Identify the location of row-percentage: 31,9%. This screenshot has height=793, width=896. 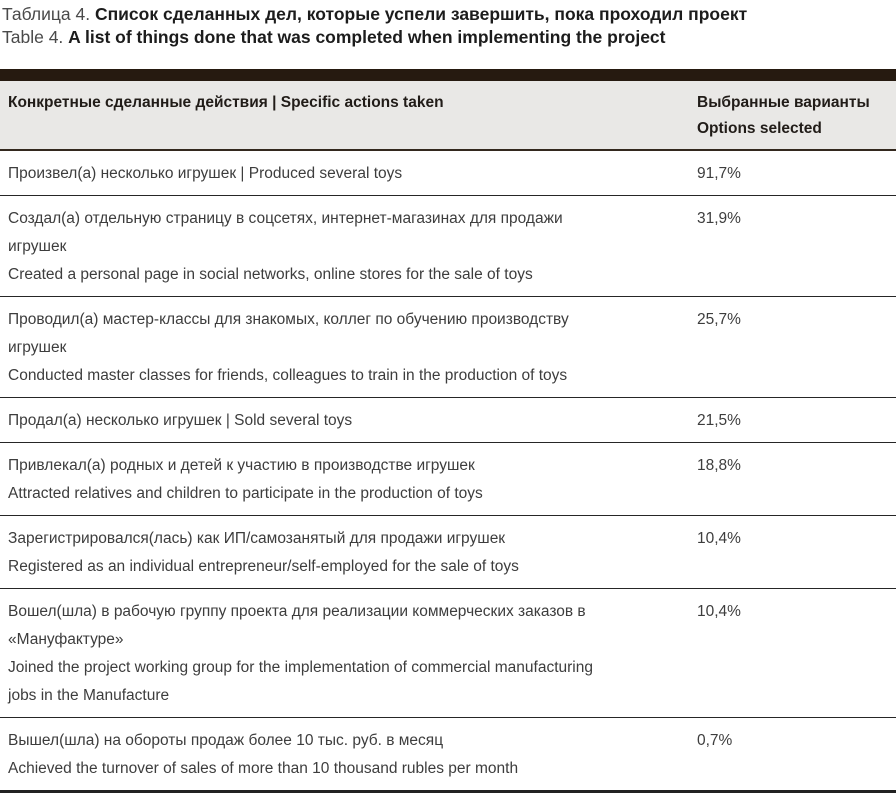
(719, 218).